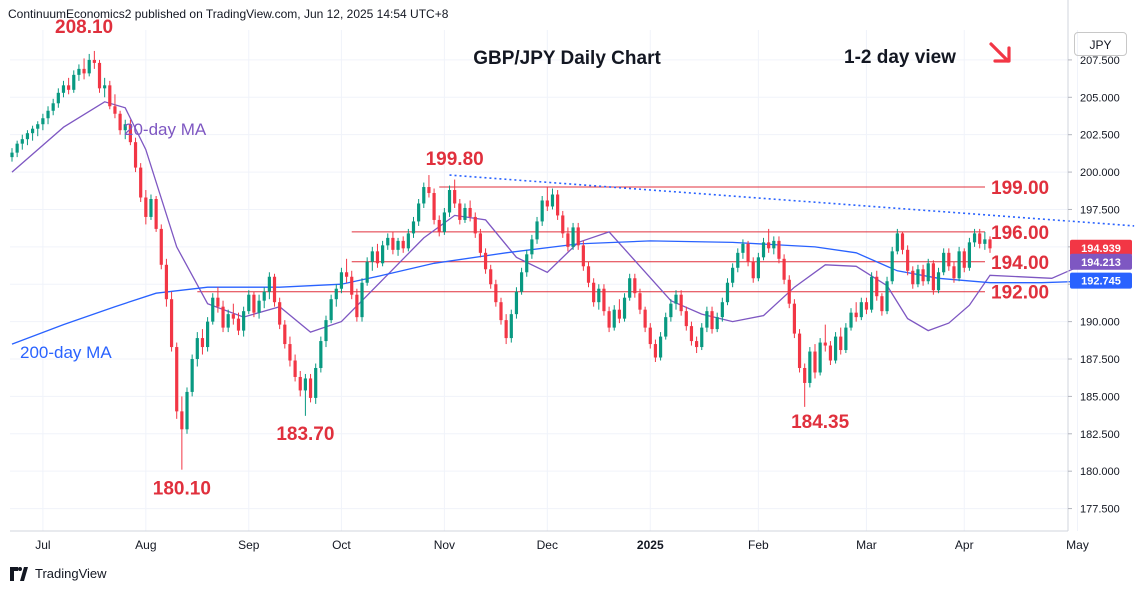  I want to click on level-label: 192.00, so click(1020, 293).